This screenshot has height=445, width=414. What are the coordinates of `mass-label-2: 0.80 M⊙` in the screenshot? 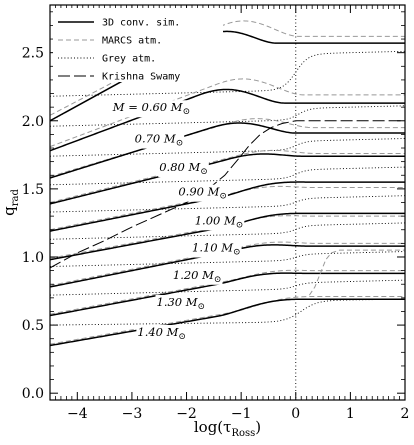 It's located at (183, 169).